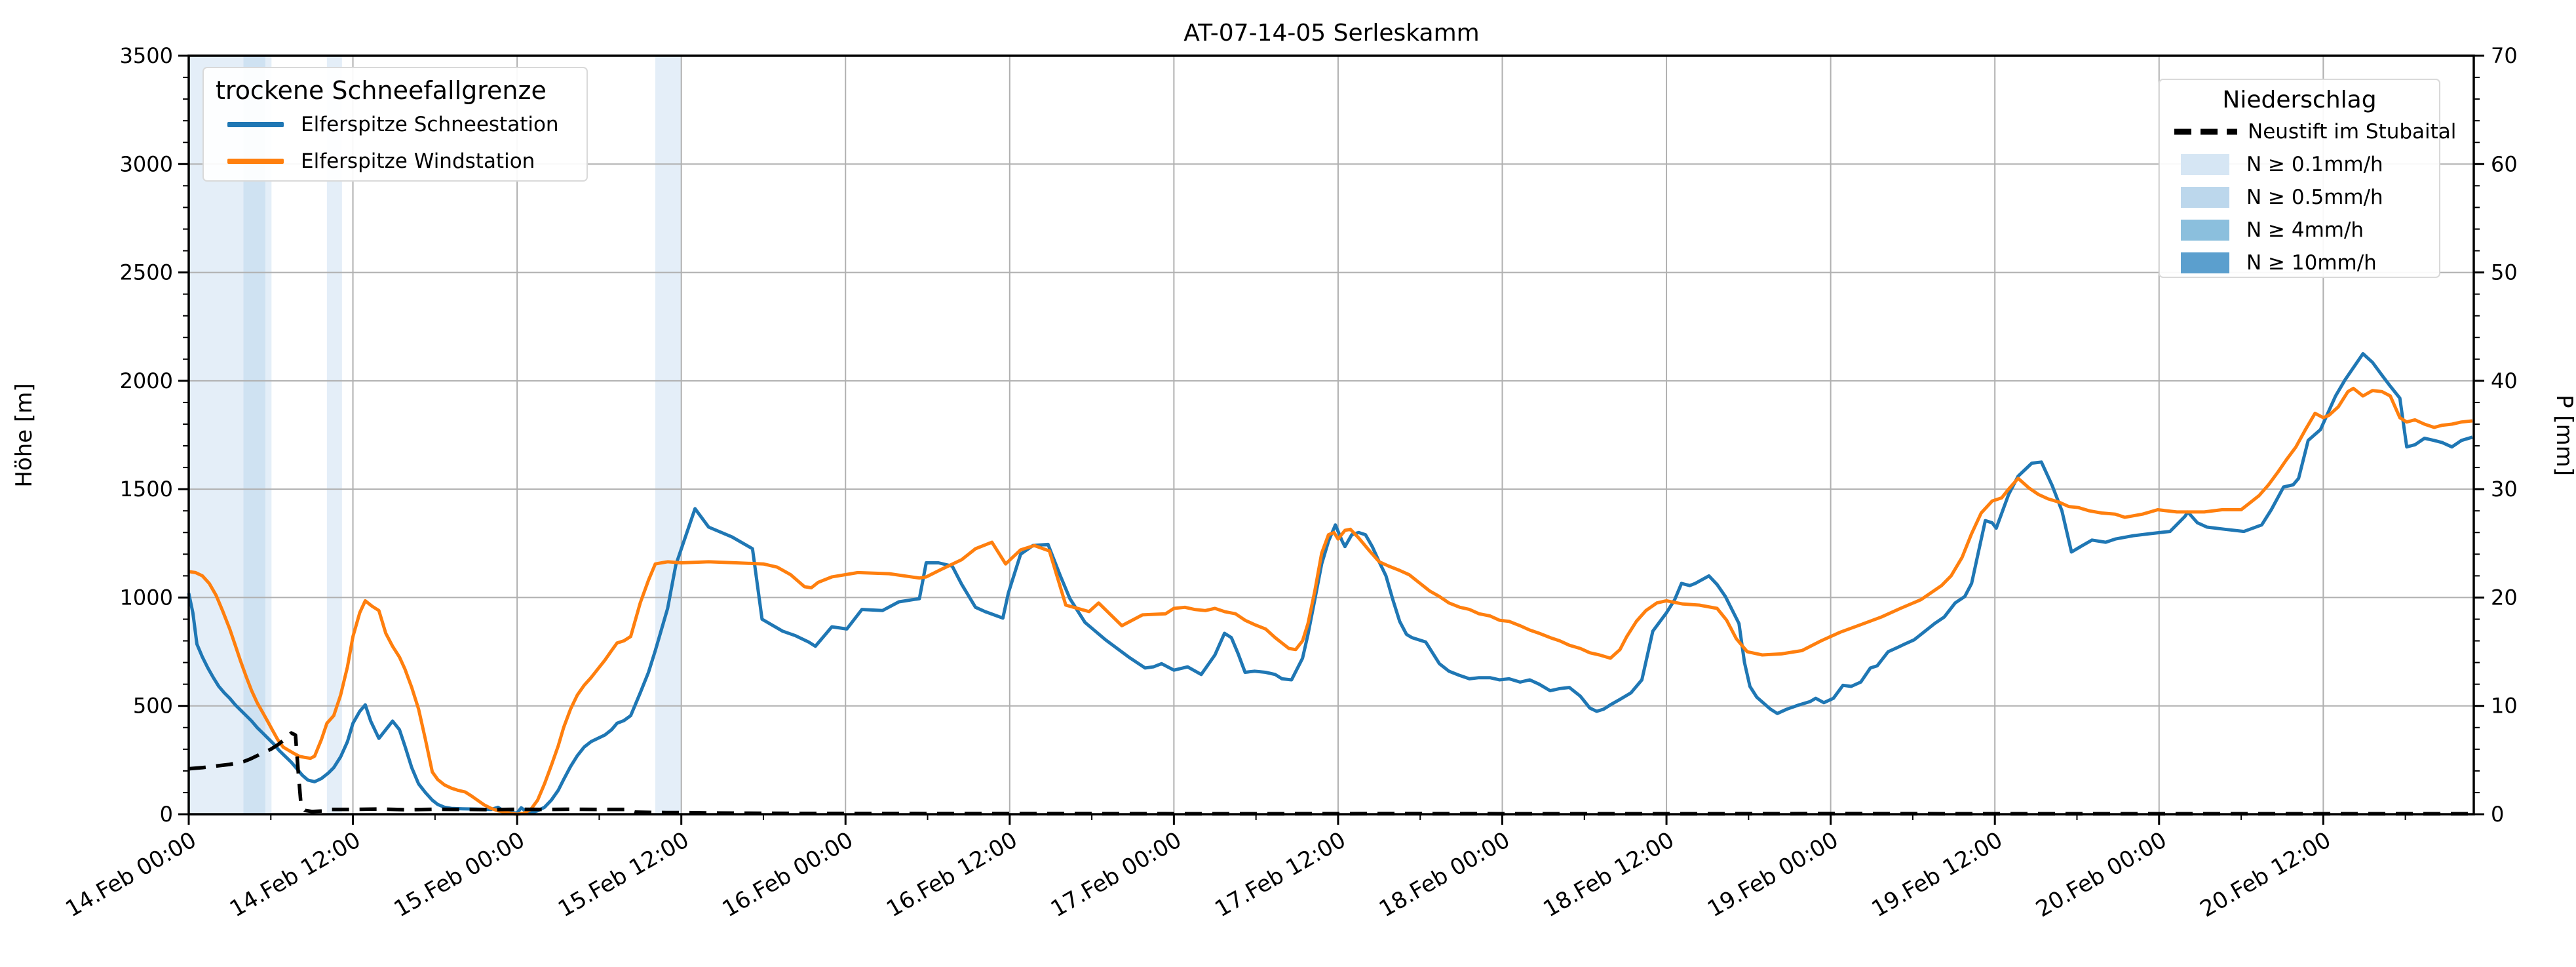  Describe the element at coordinates (2504, 55) in the screenshot. I see `y-right-tick-label: 70` at that location.